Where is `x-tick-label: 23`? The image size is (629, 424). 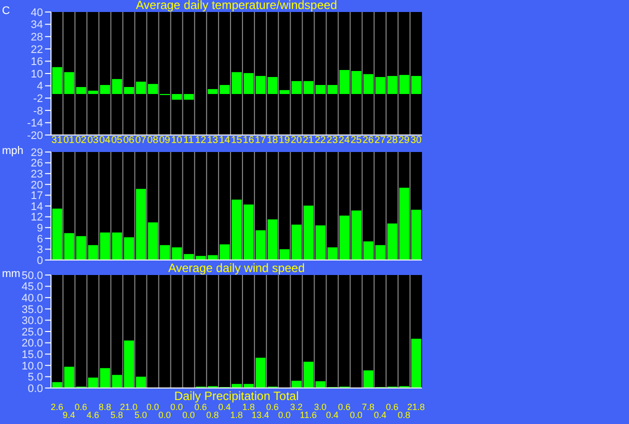 x-tick-label: 23 is located at coordinates (332, 140).